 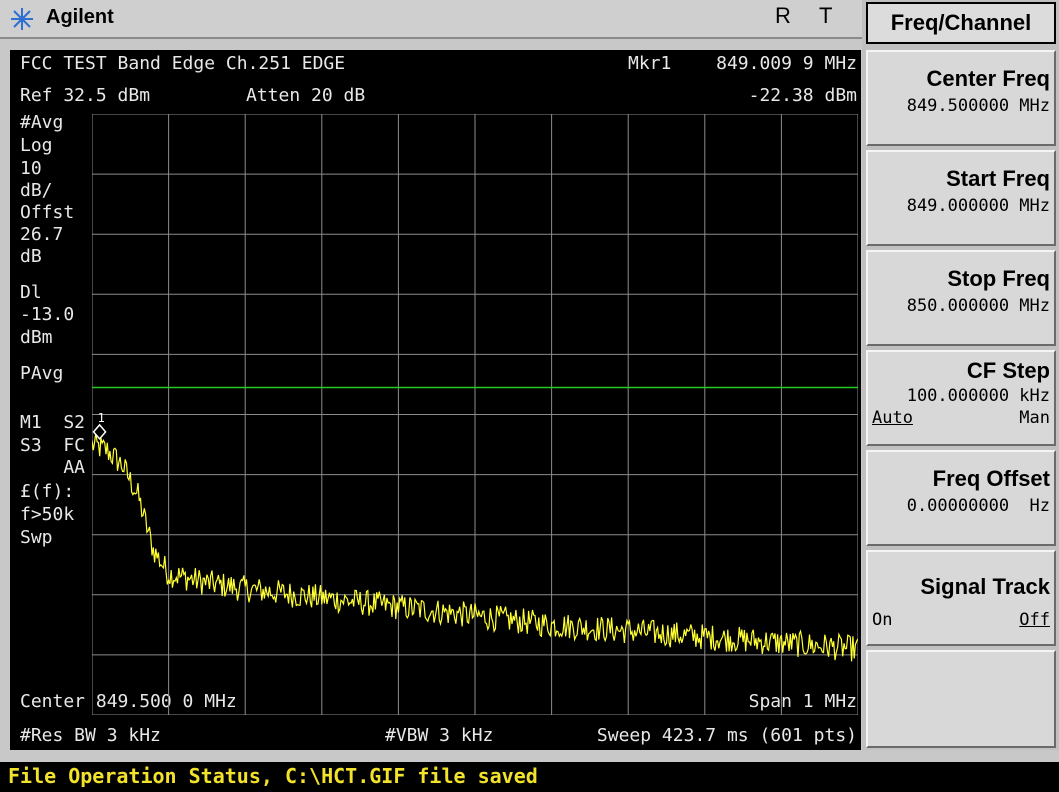 I want to click on cf-step-softkey: CF Step 100.000000 kHz Auto Man, so click(x=961, y=398).